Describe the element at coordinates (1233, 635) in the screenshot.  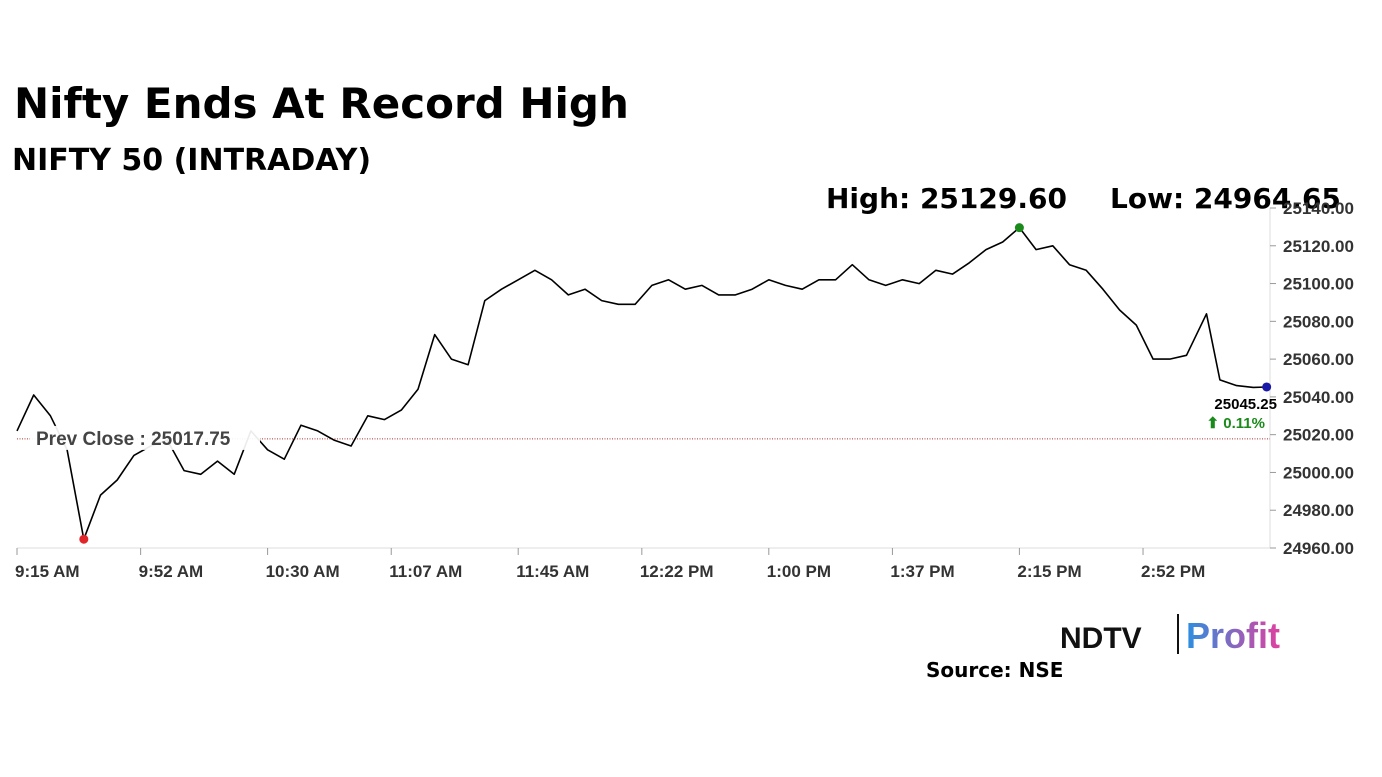
I see `logo-name: Profit` at that location.